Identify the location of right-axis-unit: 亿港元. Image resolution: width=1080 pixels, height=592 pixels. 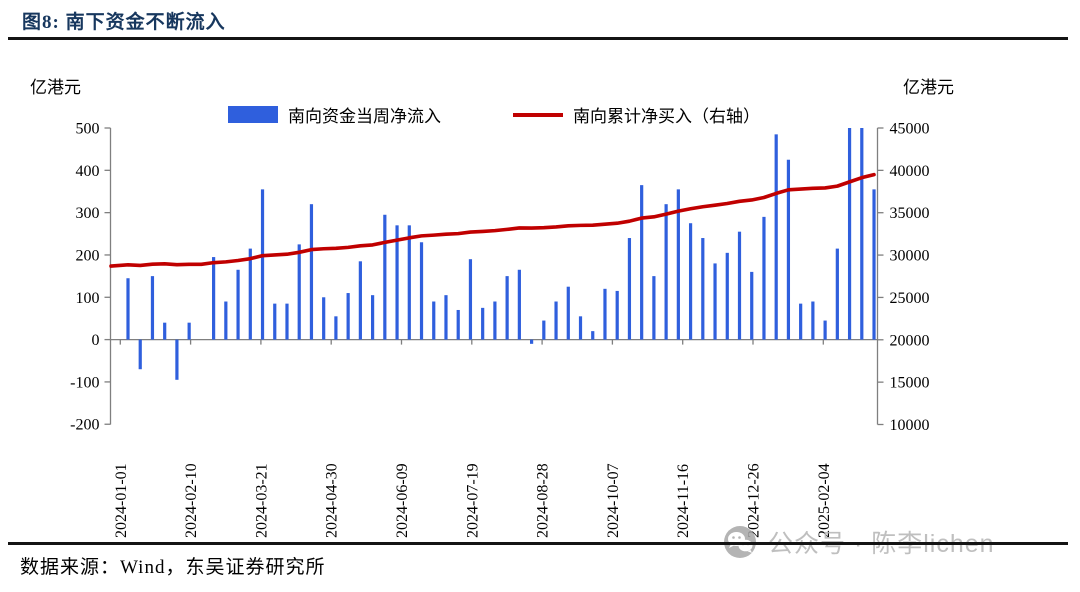
(928, 87).